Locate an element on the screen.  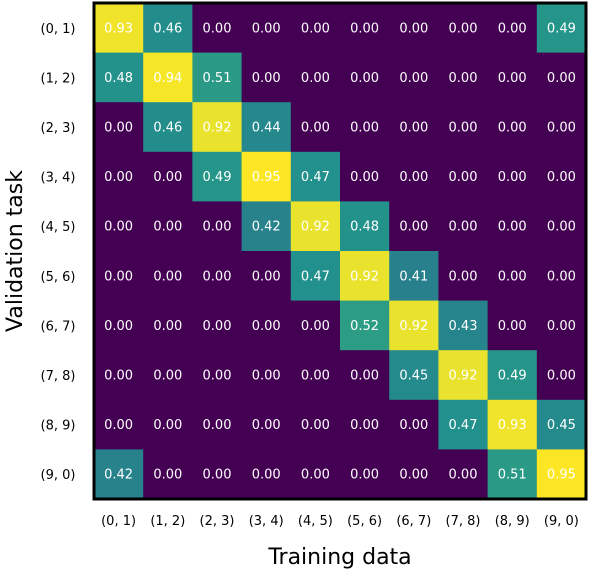
cell-value-label: 0.93 is located at coordinates (512, 425).